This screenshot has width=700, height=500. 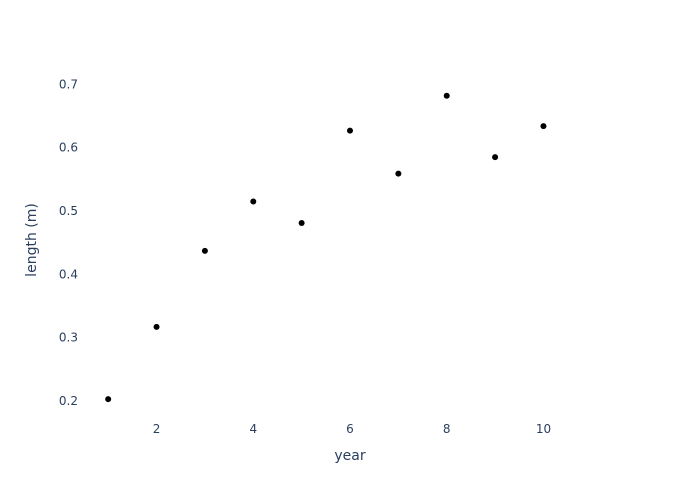 What do you see at coordinates (68, 148) in the screenshot?
I see `y-tick-label: 0.6` at bounding box center [68, 148].